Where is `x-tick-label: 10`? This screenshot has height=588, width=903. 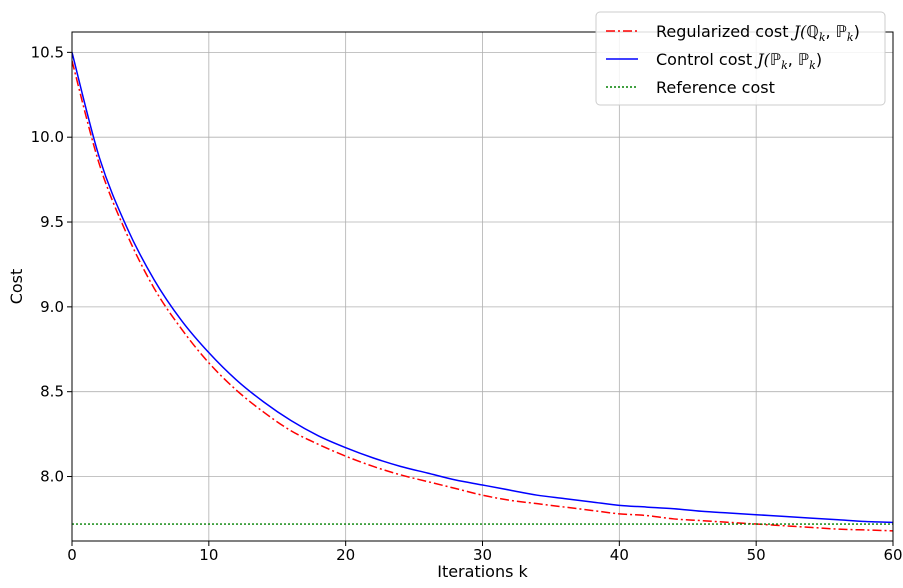
x-tick-label: 10 is located at coordinates (208, 555).